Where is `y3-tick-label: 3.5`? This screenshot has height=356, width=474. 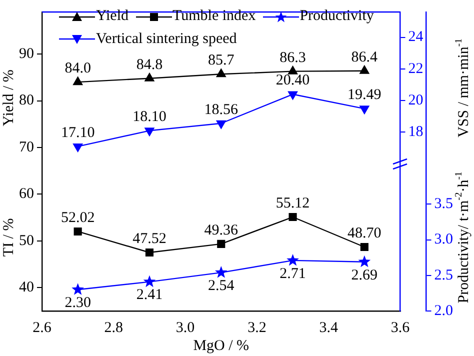
y3-tick-label: 3.5 is located at coordinates (443, 204).